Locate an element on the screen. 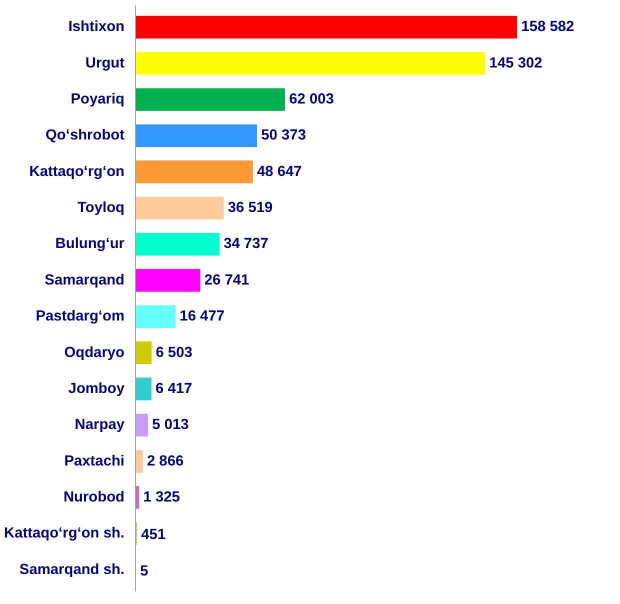 Image resolution: width=620 pixels, height=604 pixels. data-label: 26 741 is located at coordinates (227, 280).